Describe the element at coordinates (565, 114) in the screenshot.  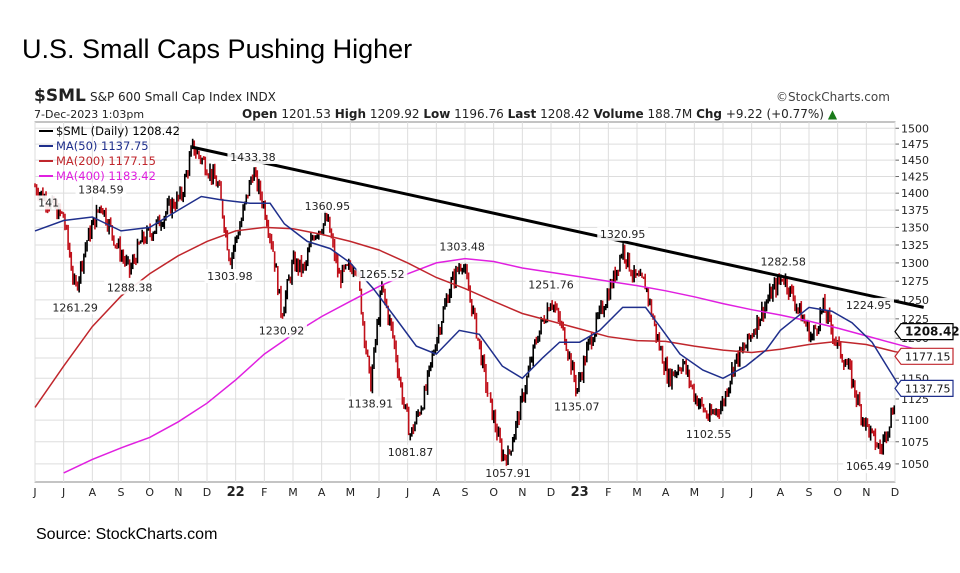
I see `last-value: 1208.42` at that location.